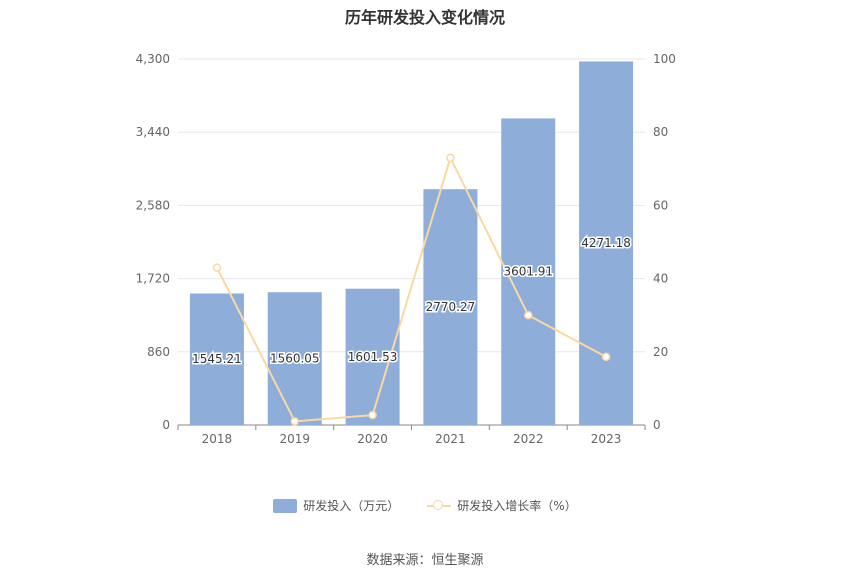 This screenshot has width=850, height=574. Describe the element at coordinates (606, 439) in the screenshot. I see `x-tick-label: 2023` at that location.